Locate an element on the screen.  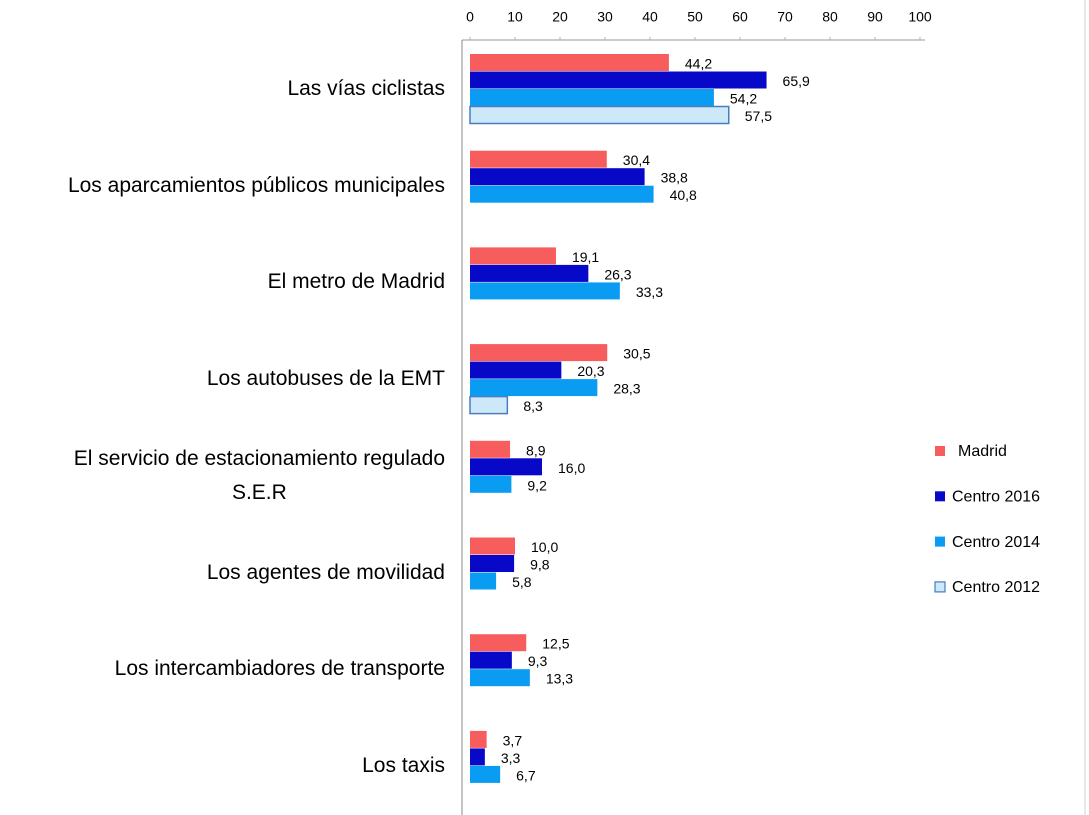
data-label: 10,0 is located at coordinates (544, 547).